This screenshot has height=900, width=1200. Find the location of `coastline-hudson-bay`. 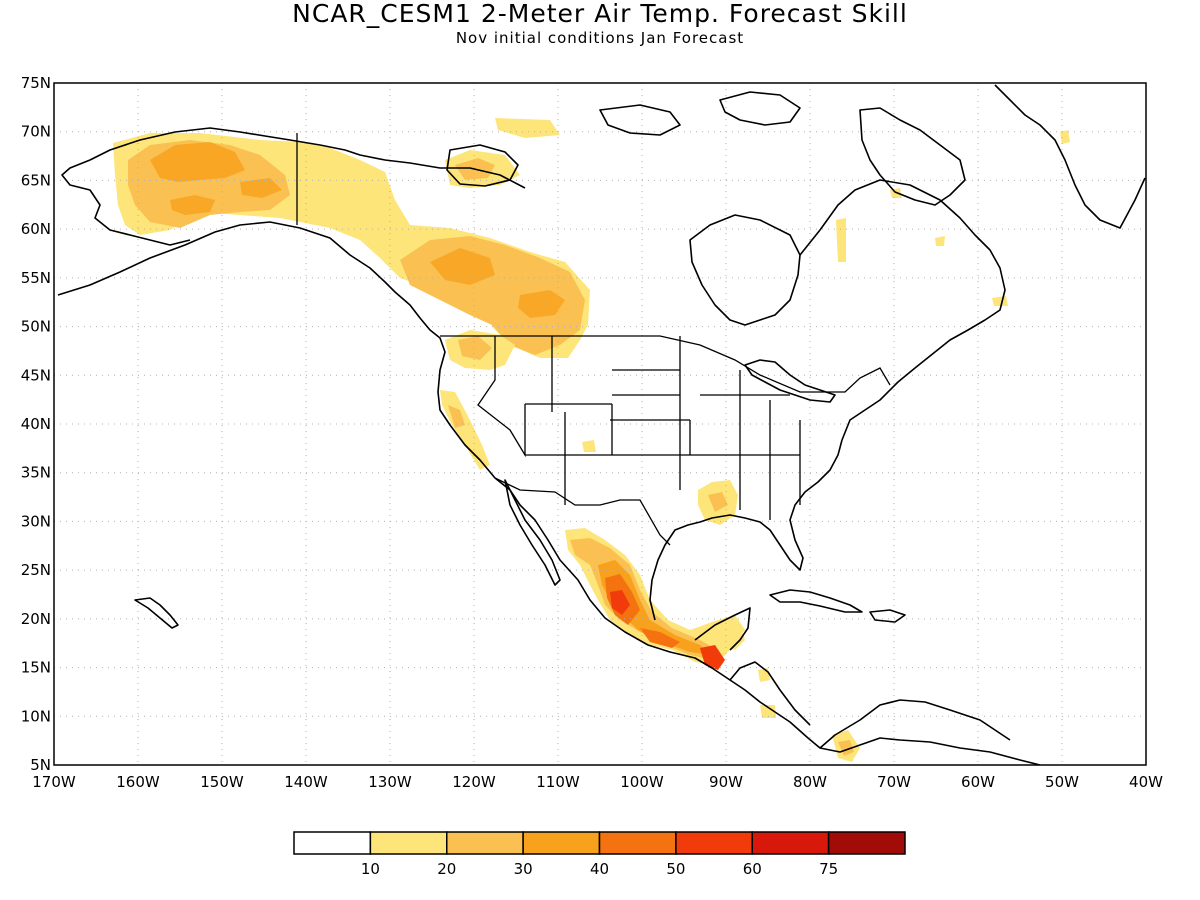

coastline-hudson-bay is located at coordinates (745, 270).